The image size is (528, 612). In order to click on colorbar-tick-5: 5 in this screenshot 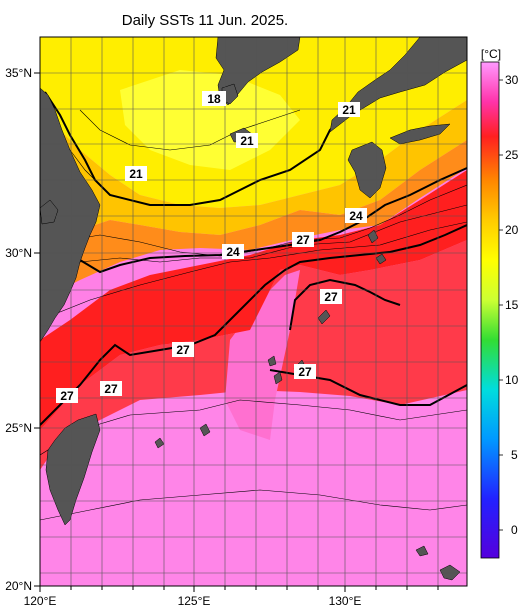, I will do `click(514, 455)`.